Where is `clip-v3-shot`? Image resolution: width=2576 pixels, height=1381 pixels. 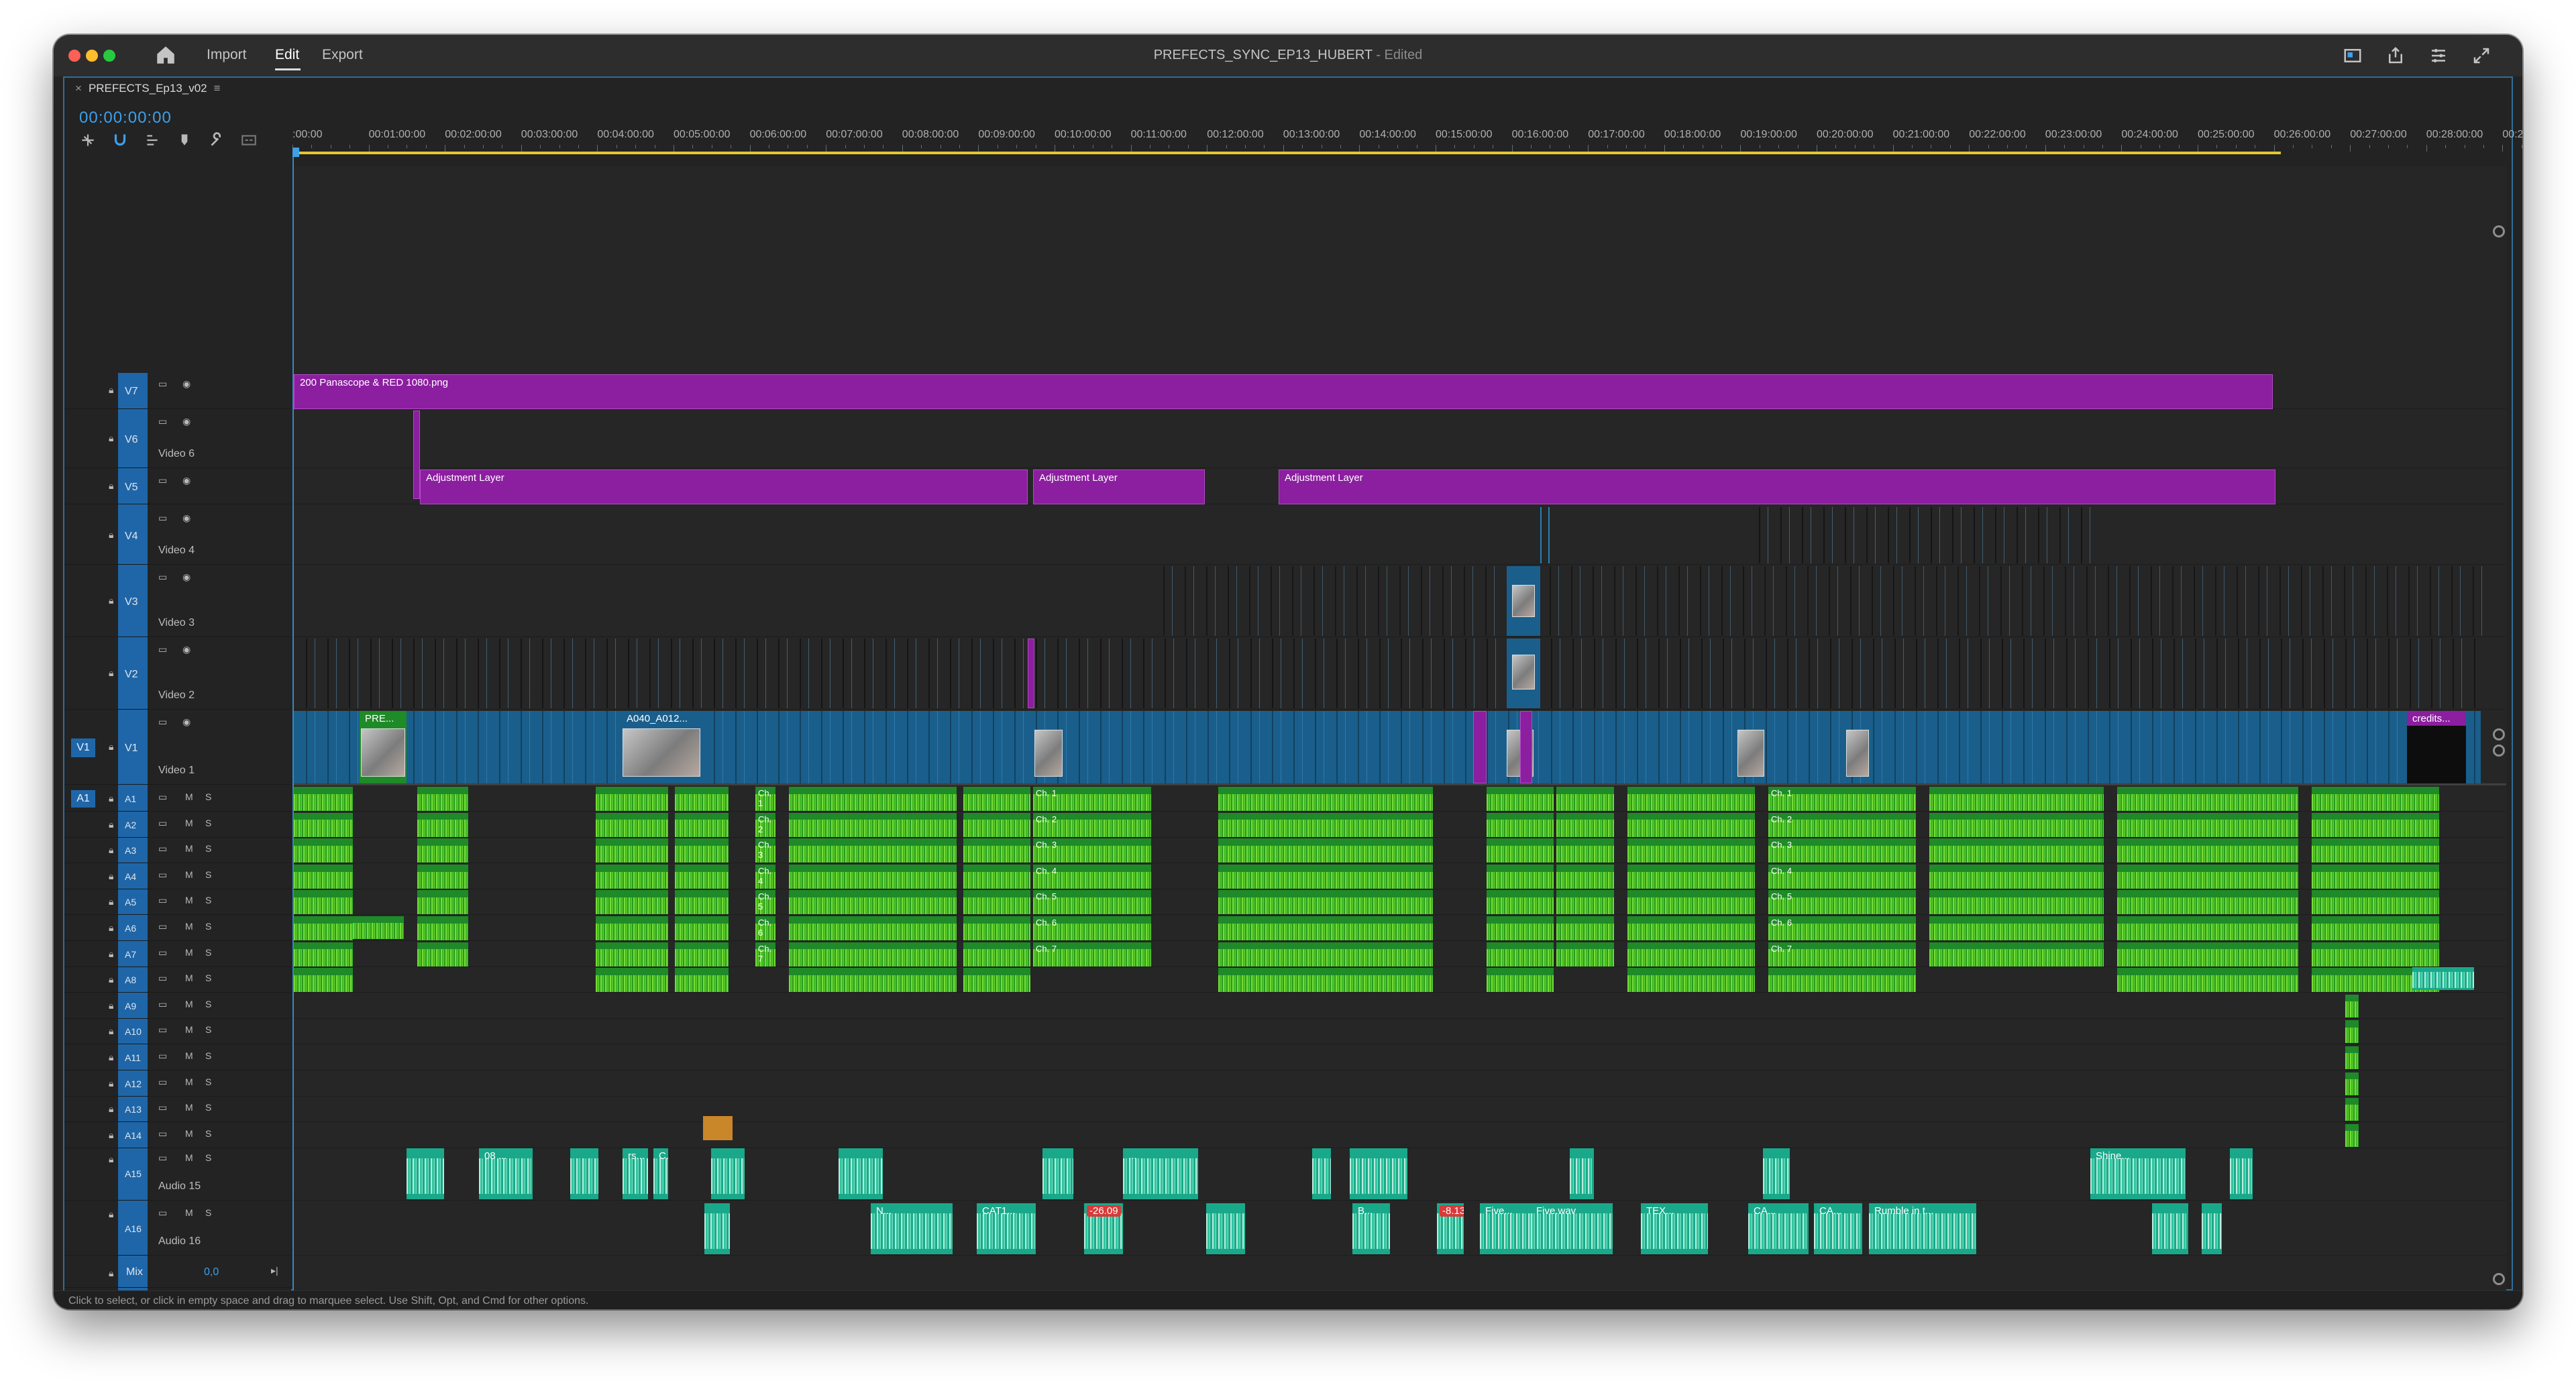
clip-v3-shot is located at coordinates (1523, 601).